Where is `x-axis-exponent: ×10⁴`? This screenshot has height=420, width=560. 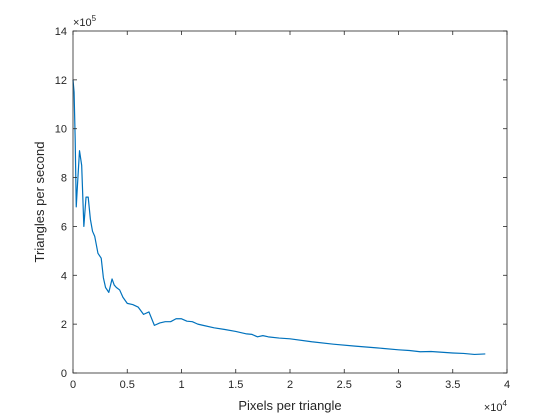 x-axis-exponent: ×10⁴ is located at coordinates (496, 406).